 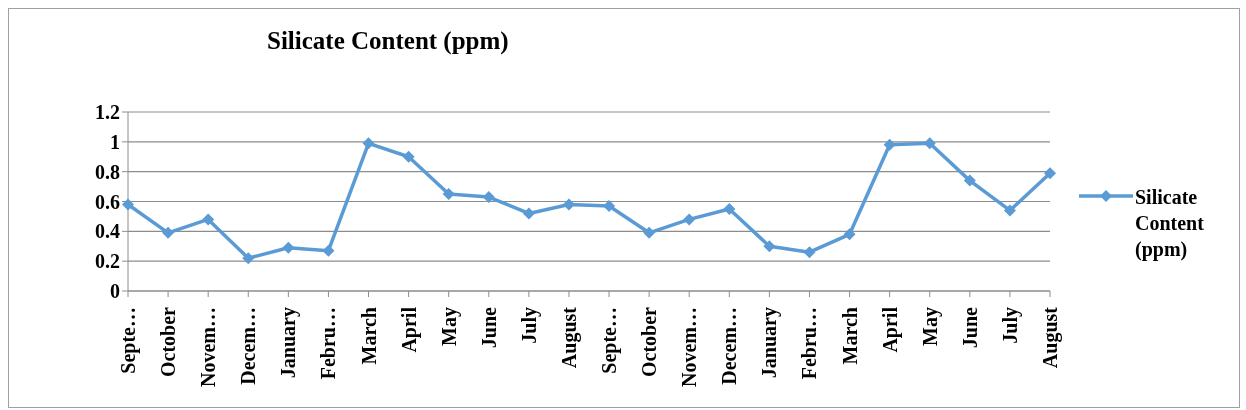 What do you see at coordinates (107, 171) in the screenshot?
I see `y-tick-label: 0.8` at bounding box center [107, 171].